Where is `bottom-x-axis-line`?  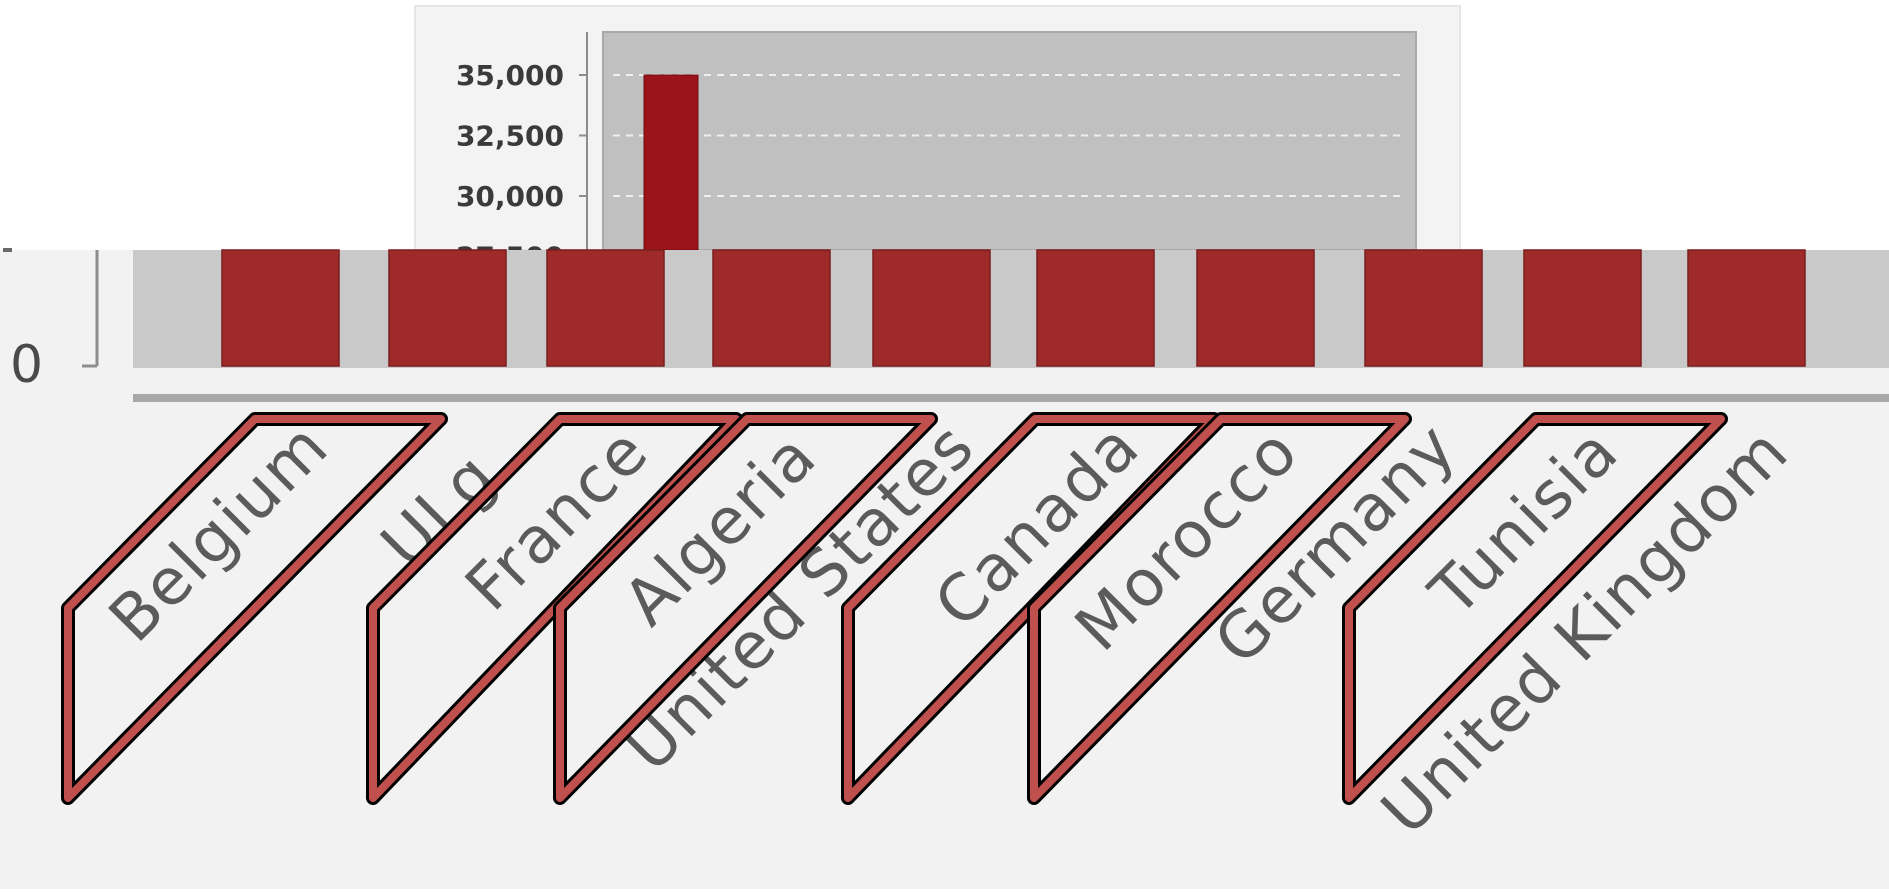
bottom-x-axis-line is located at coordinates (1011, 398).